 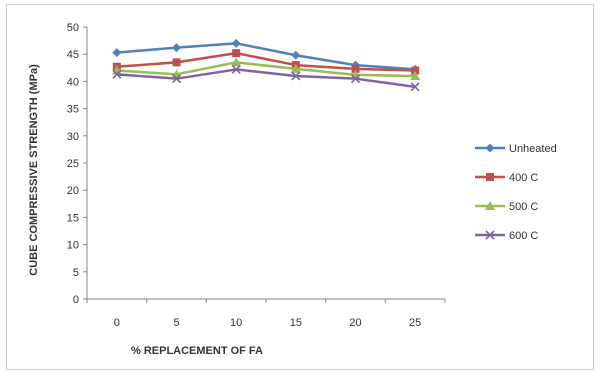 I want to click on x-tick-label: 20, so click(x=355, y=323).